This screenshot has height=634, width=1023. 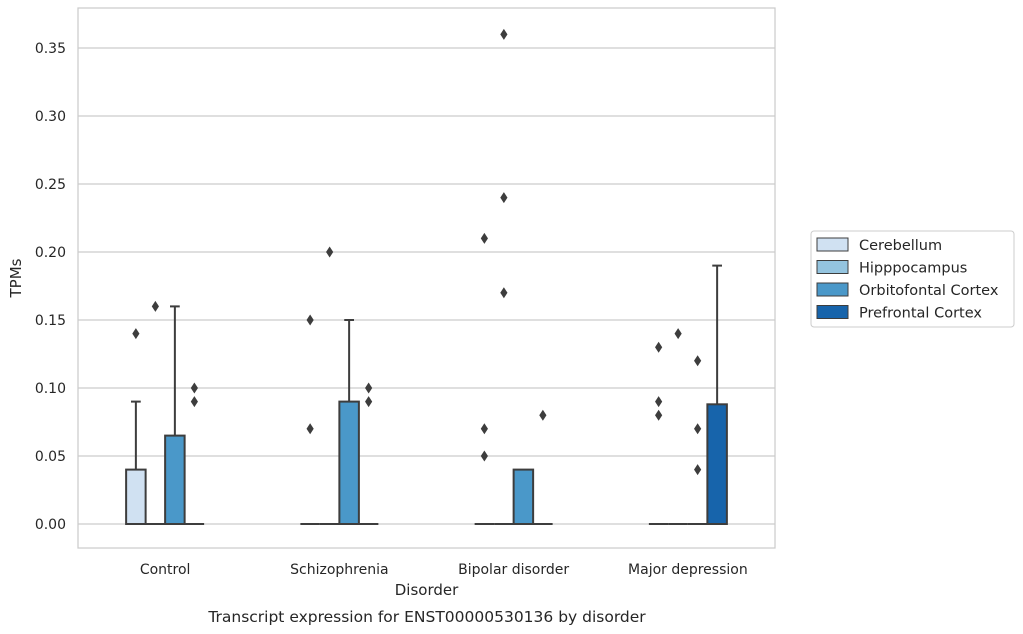 I want to click on x-axis-label: Disorder, so click(x=427, y=590).